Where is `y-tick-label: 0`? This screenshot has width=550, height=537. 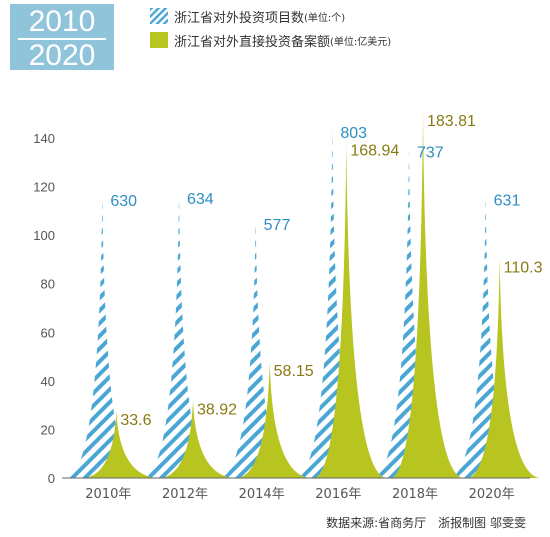
y-tick-label: 0 is located at coordinates (51, 478).